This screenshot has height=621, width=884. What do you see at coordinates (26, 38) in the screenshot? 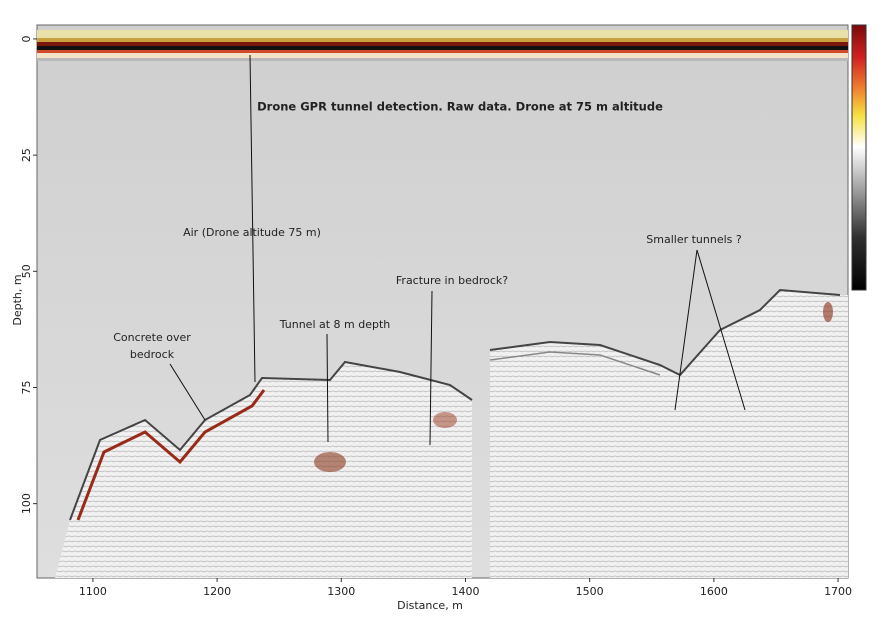
I see `y-tick-label: 0` at bounding box center [26, 38].